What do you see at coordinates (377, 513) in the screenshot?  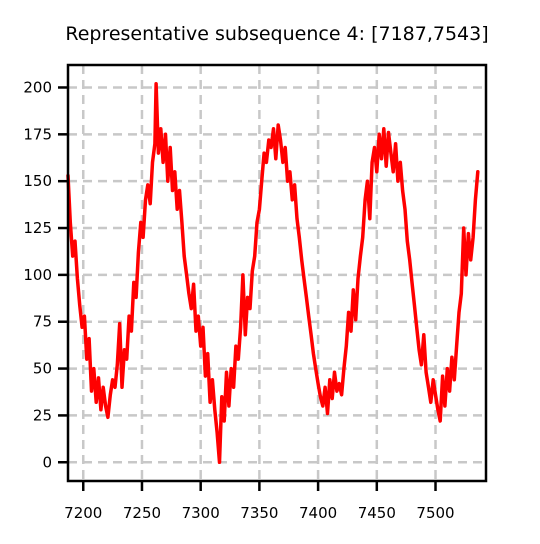 I see `x-tick-label: 7450` at bounding box center [377, 513].